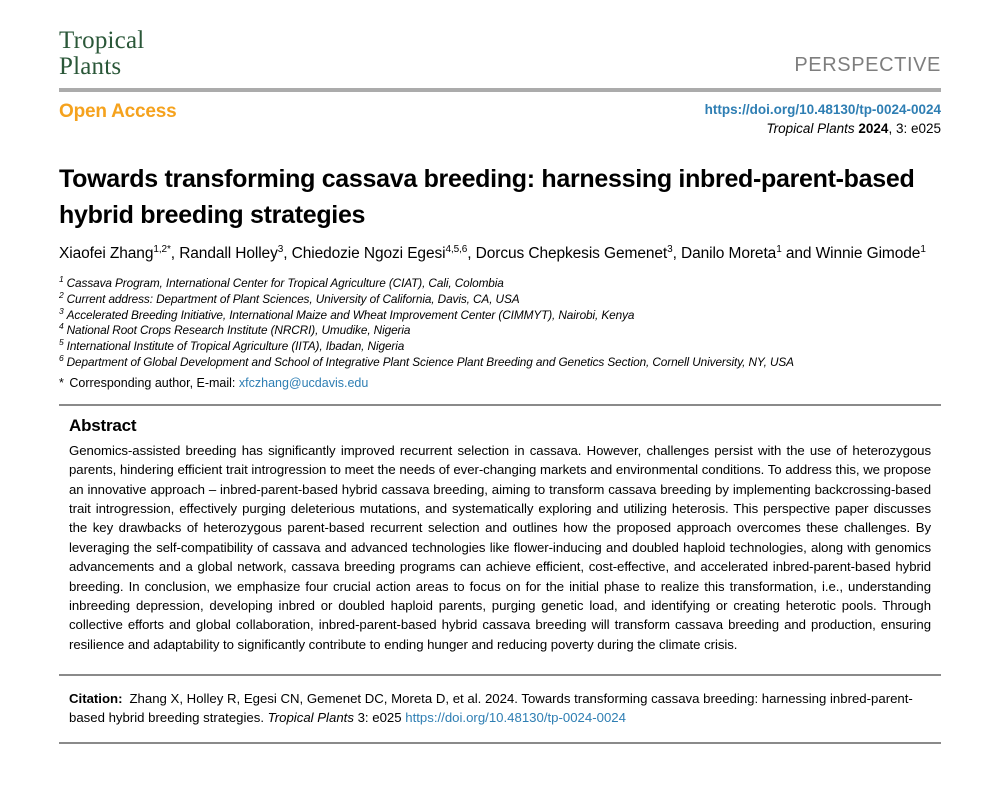 The image size is (1000, 805). I want to click on corresponding-star: *, so click(61, 382).